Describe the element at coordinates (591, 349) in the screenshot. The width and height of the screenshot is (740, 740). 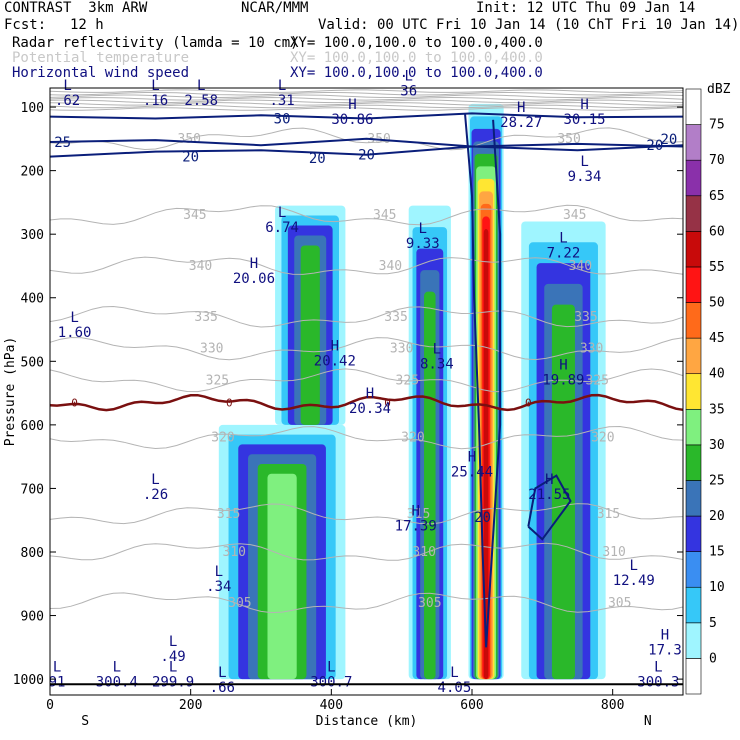
I see `theta-label-330-2: 330` at that location.